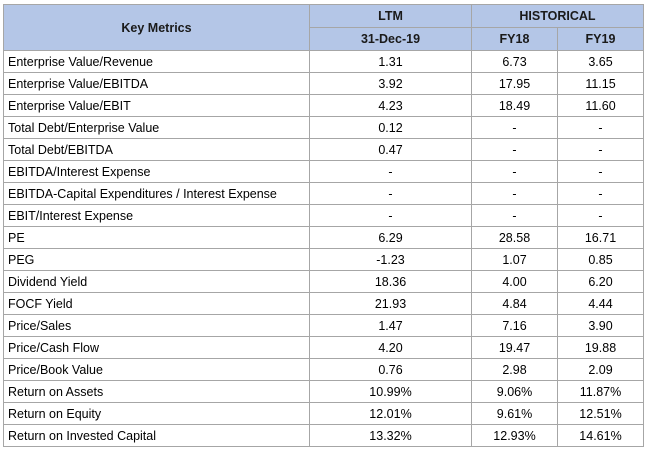  Describe the element at coordinates (600, 325) in the screenshot. I see `fy19-value-cell: 3.90` at that location.